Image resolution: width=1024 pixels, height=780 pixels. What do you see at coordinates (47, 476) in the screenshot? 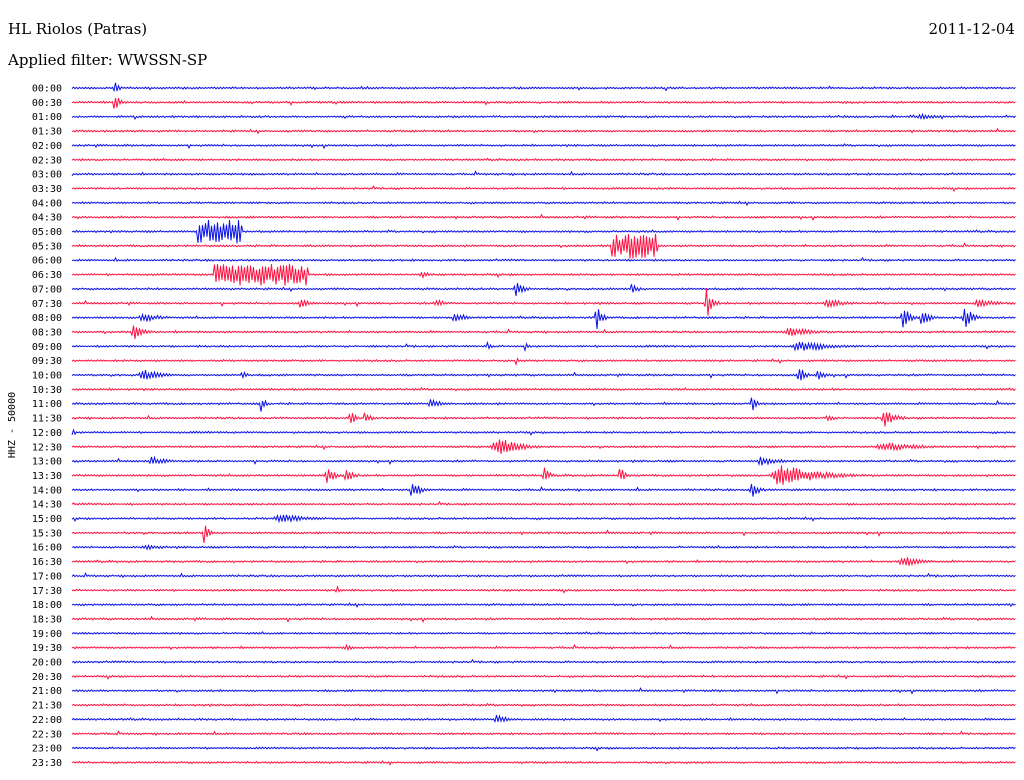
I see `hour-label: 13:30` at bounding box center [47, 476].